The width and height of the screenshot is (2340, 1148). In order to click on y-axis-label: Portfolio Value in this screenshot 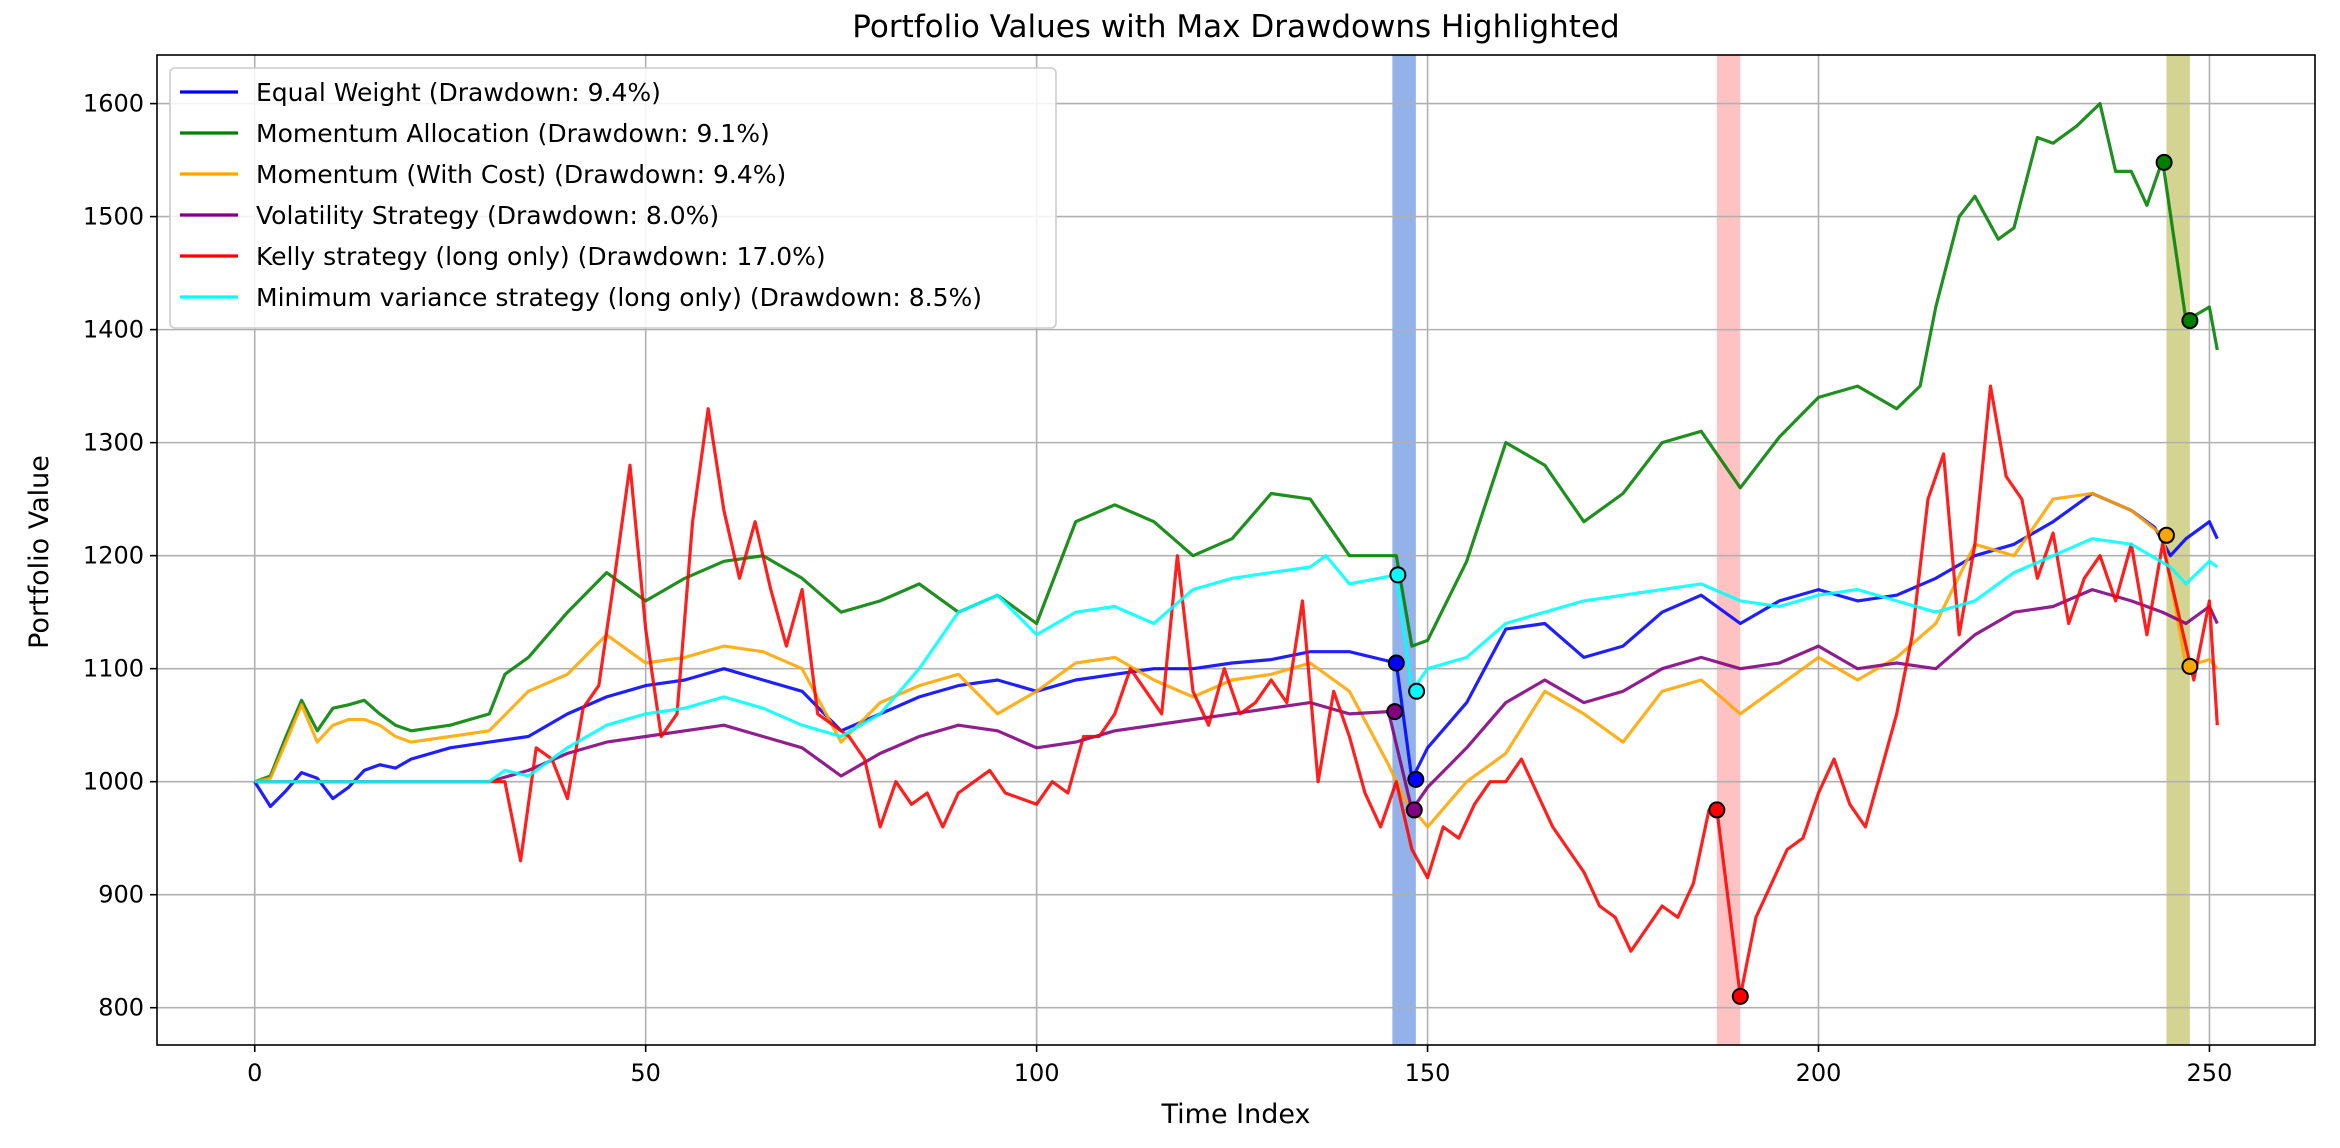, I will do `click(39, 552)`.